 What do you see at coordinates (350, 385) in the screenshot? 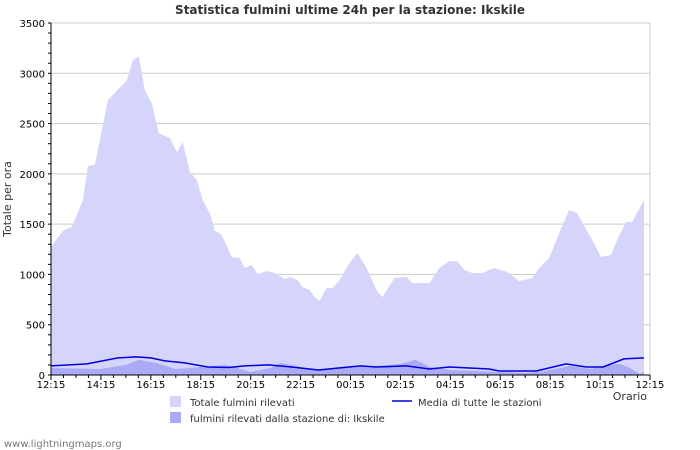
I see `x-tick-label: 00:15` at bounding box center [350, 385].